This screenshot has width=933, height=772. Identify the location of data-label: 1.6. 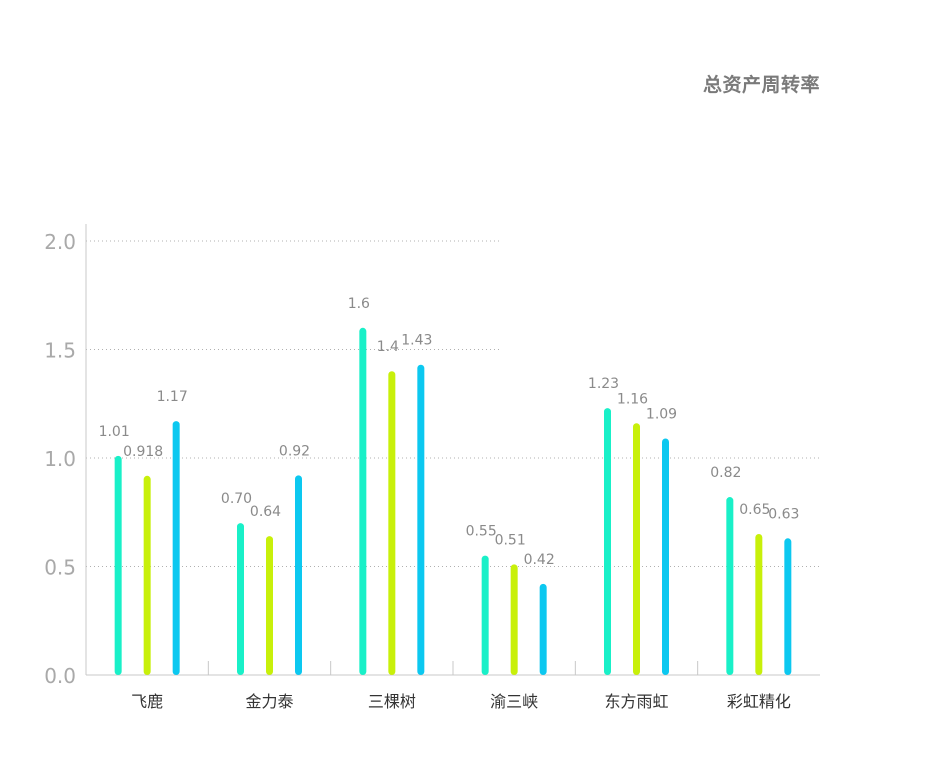
(359, 304).